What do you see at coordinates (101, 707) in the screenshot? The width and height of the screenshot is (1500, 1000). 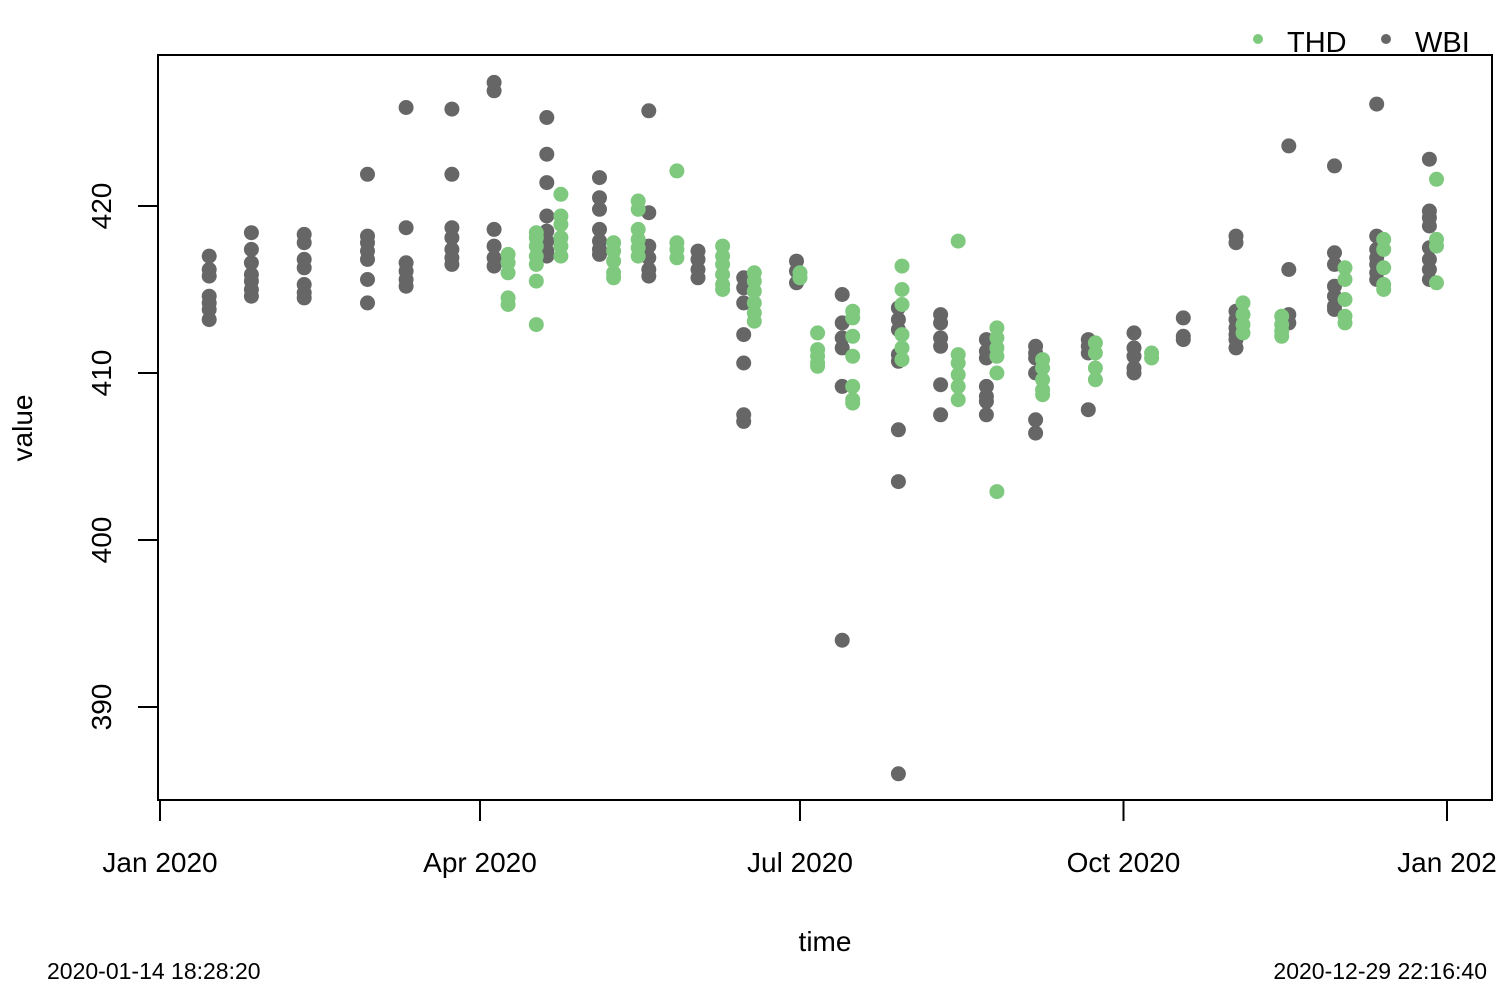 I see `y-tick-label: 390` at bounding box center [101, 707].